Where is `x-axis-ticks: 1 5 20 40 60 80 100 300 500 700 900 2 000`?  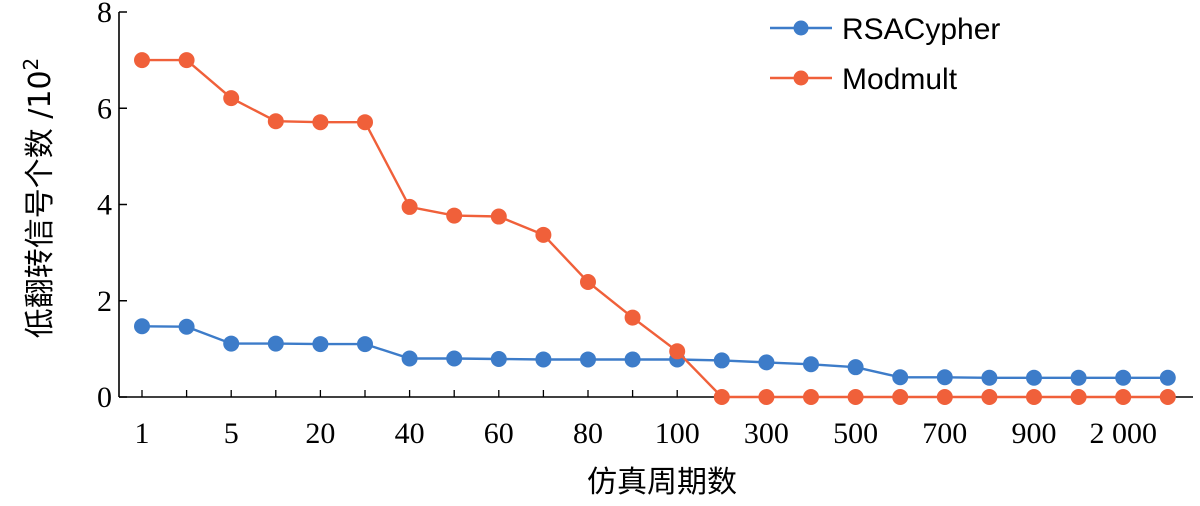 x-axis-ticks: 1 5 20 40 60 80 100 300 500 700 900 2 000 is located at coordinates (652, 420).